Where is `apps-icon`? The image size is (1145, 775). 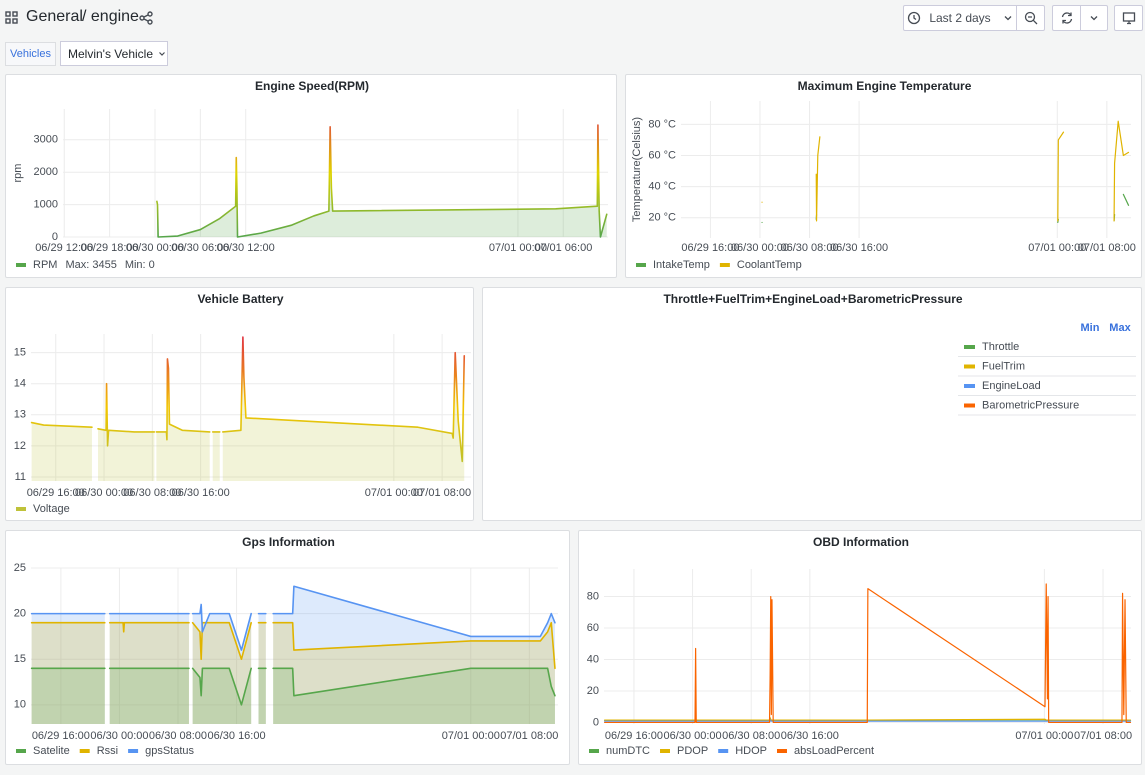
apps-icon is located at coordinates (11, 17).